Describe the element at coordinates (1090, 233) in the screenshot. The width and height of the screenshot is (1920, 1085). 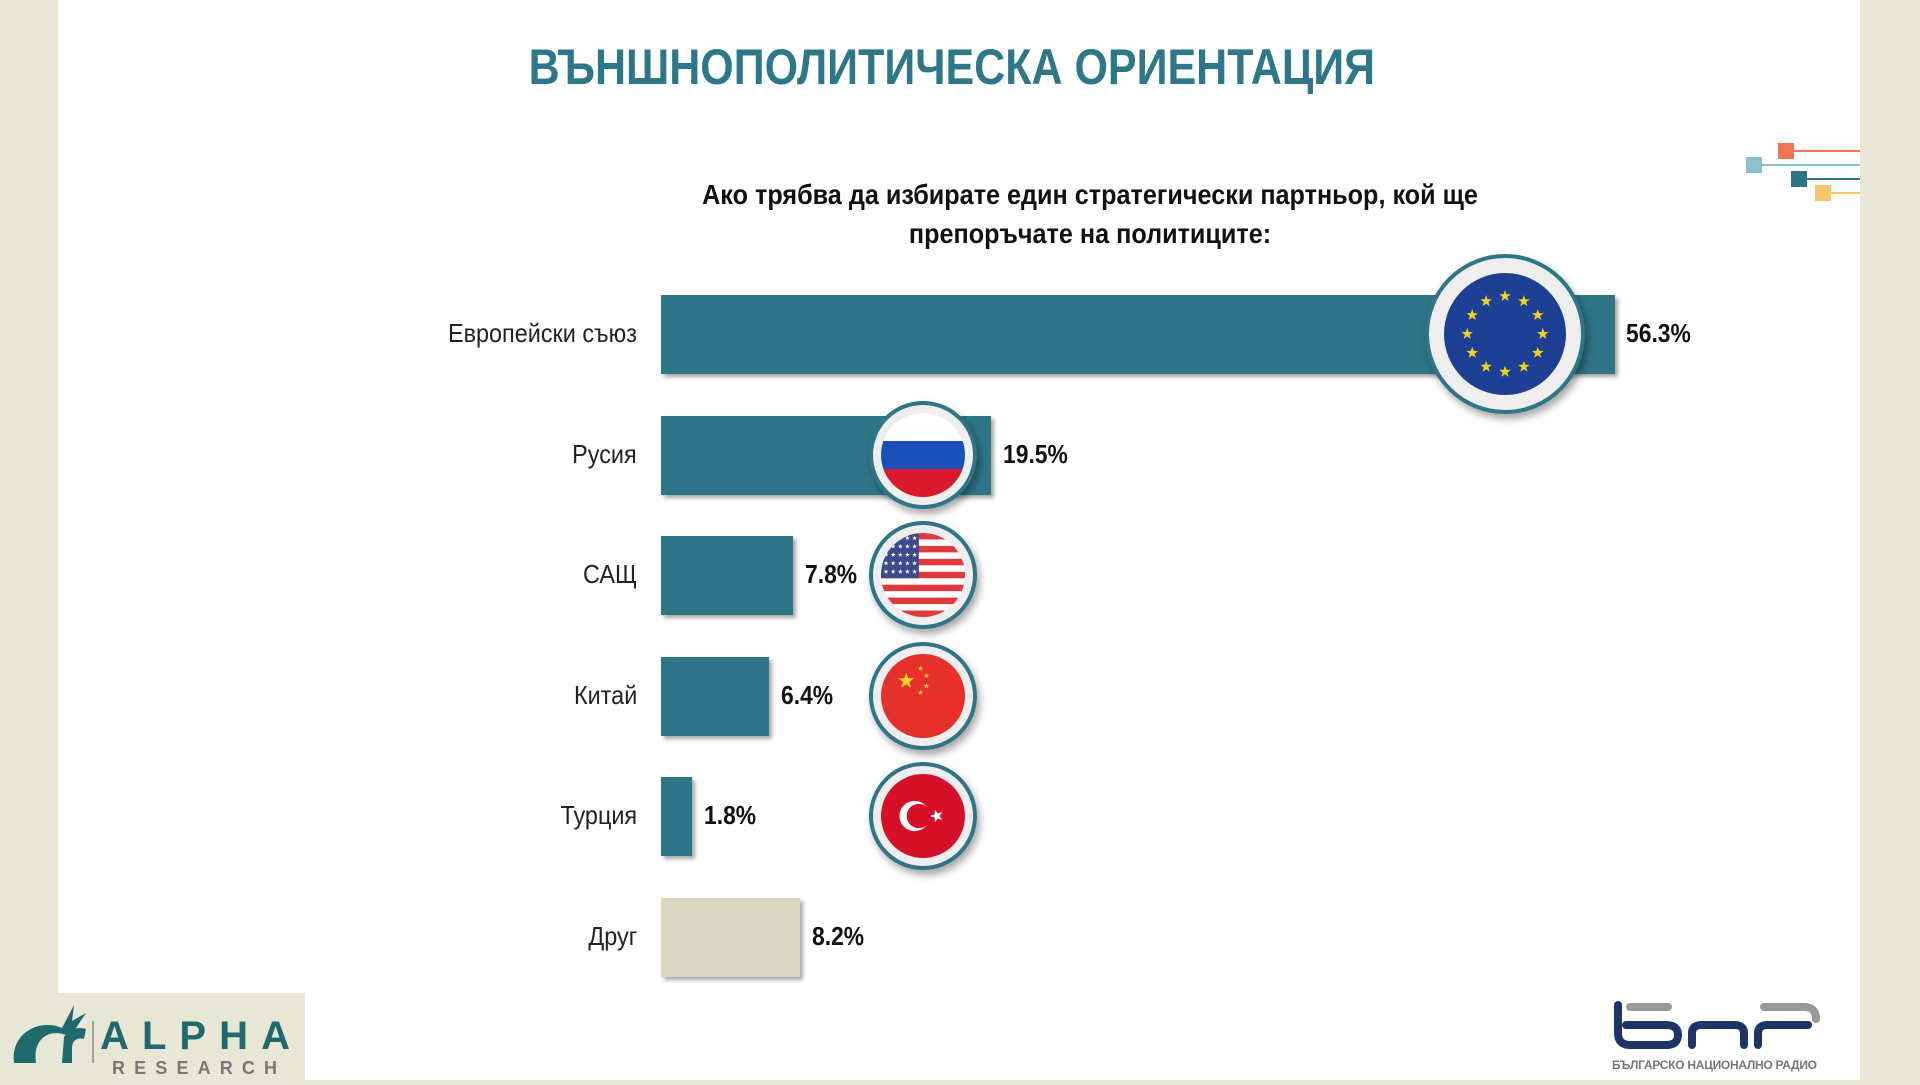
I see `chart-title-line-2: препоръчате на политиците:` at that location.